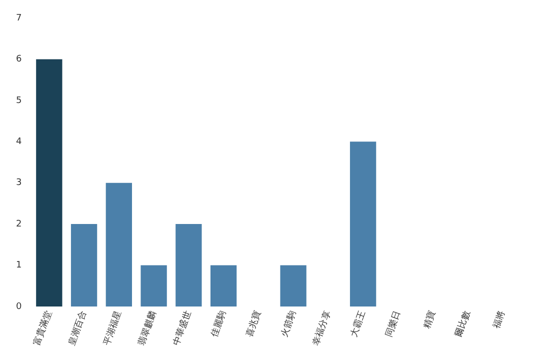 The width and height of the screenshot is (550, 358). I want to click on y-tick-label: 2, so click(19, 224).